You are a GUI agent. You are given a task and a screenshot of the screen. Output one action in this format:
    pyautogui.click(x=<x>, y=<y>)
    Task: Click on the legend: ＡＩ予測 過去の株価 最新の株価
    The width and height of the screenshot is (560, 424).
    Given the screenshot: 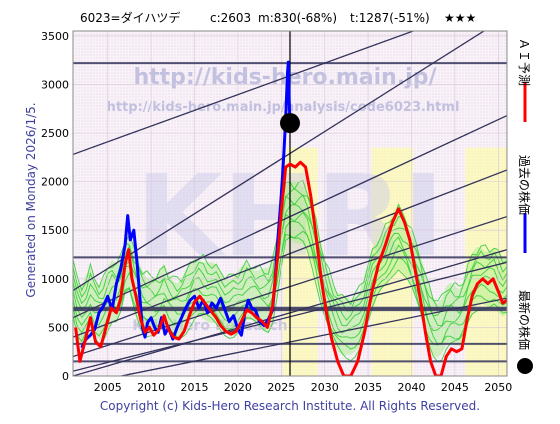 What is the action you would take?
    pyautogui.click(x=525, y=206)
    